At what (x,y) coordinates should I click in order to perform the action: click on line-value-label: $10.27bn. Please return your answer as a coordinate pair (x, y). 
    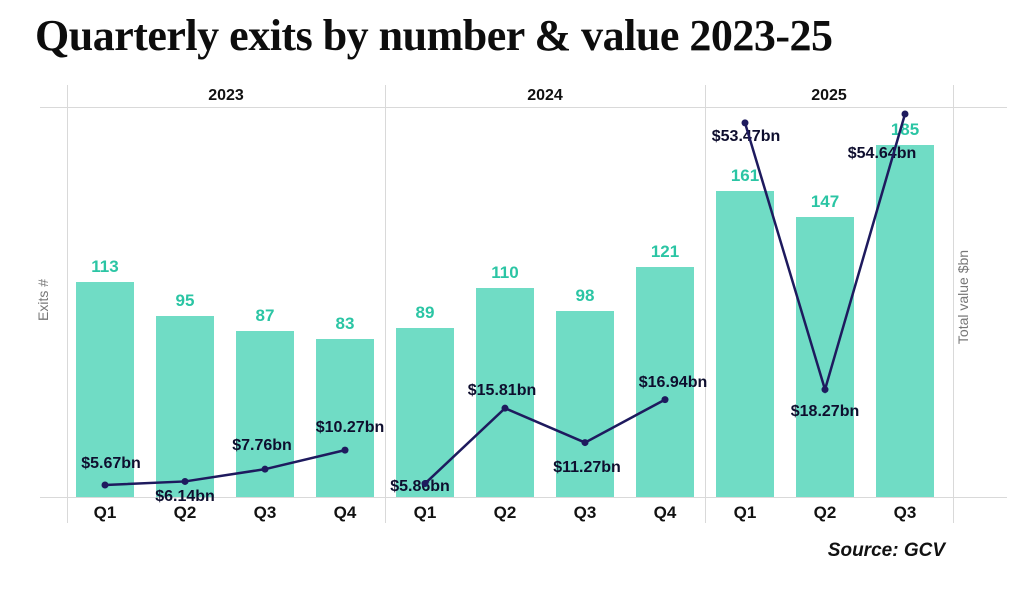
    Looking at the image, I should click on (350, 428).